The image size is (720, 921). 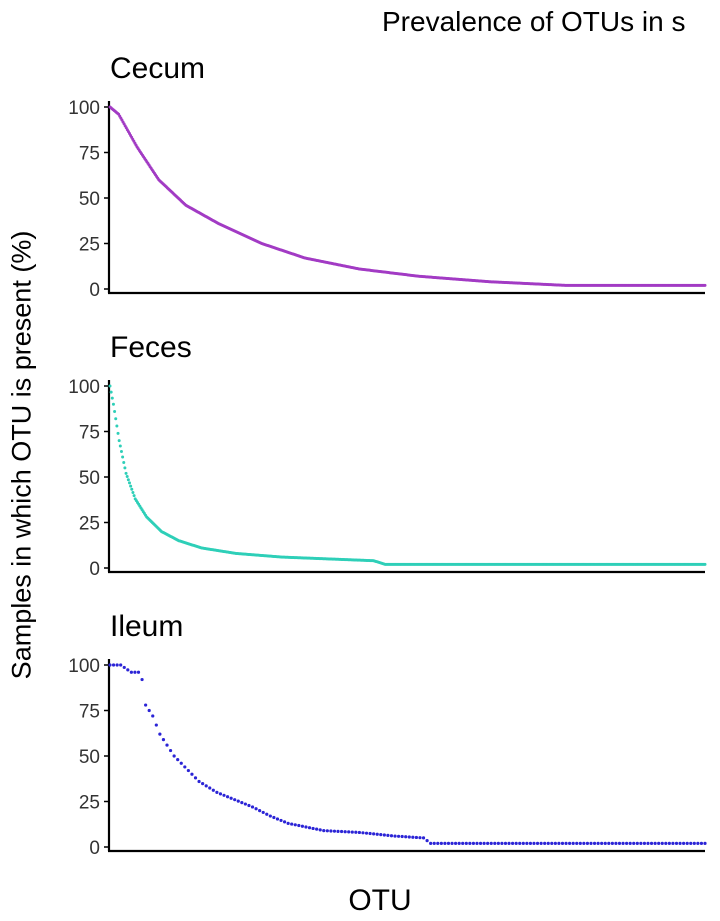 What do you see at coordinates (158, 68) in the screenshot?
I see `panel-title-cecum: Cecum` at bounding box center [158, 68].